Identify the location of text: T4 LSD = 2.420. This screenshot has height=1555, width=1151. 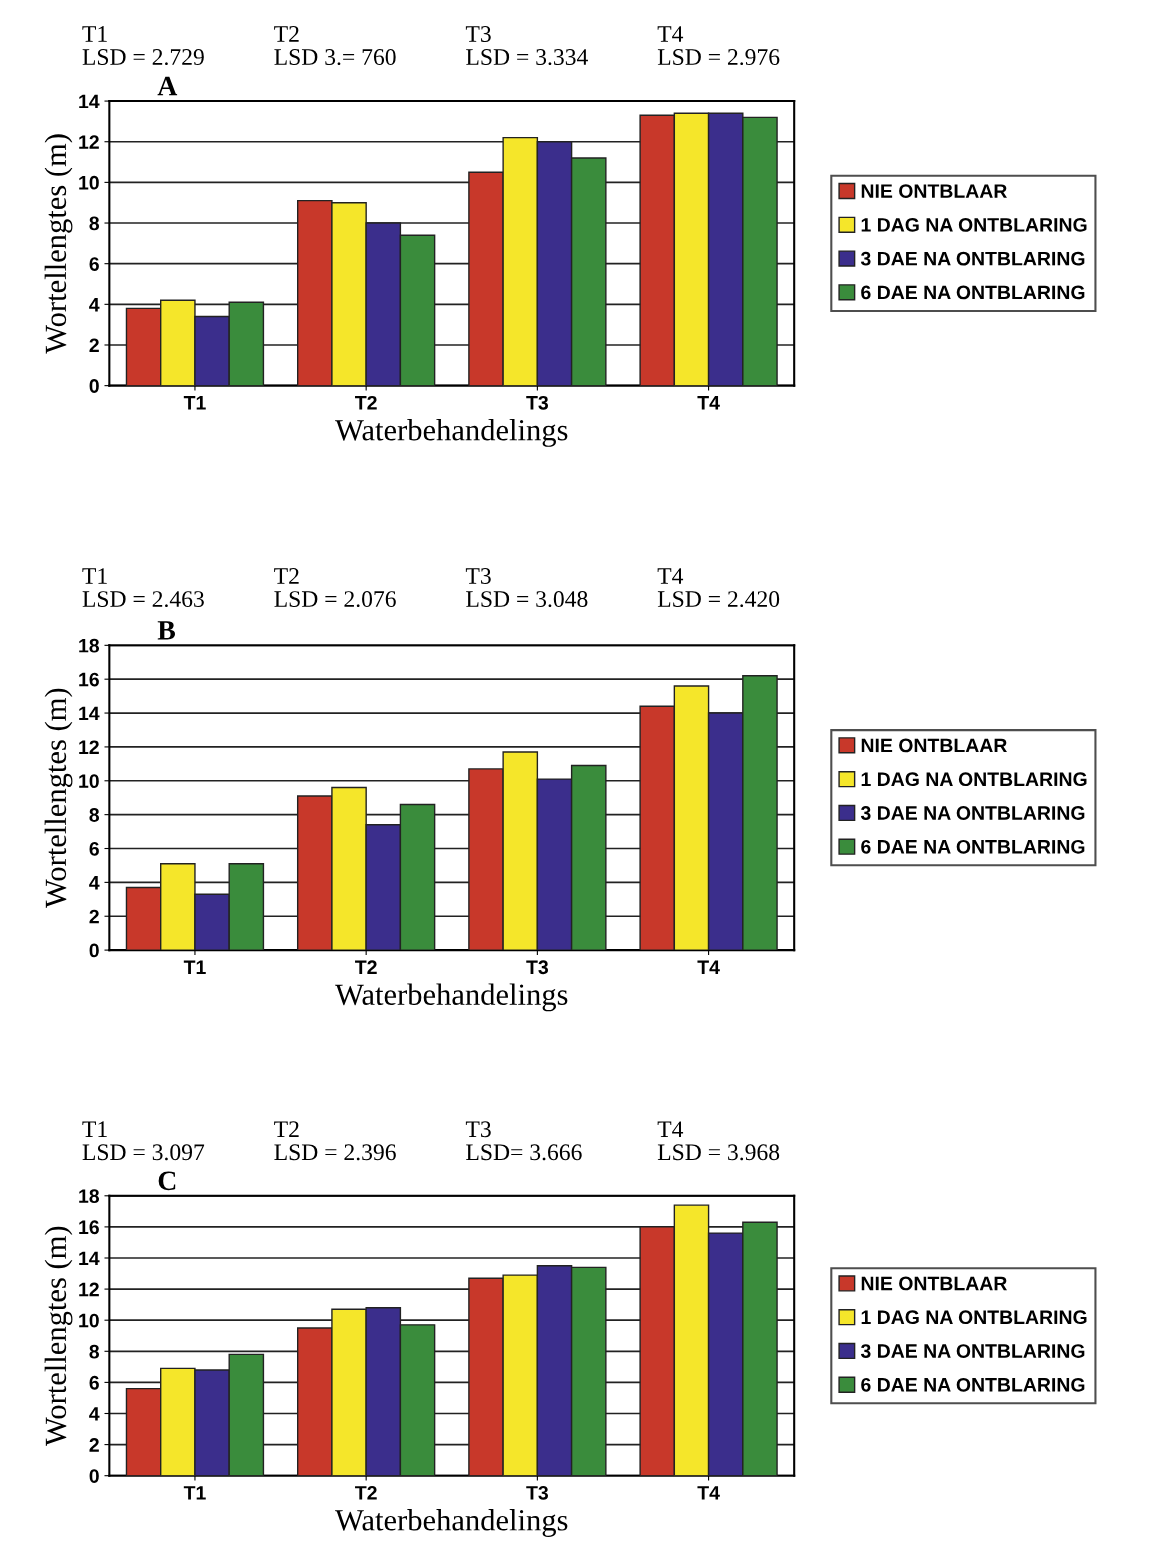
(718, 588).